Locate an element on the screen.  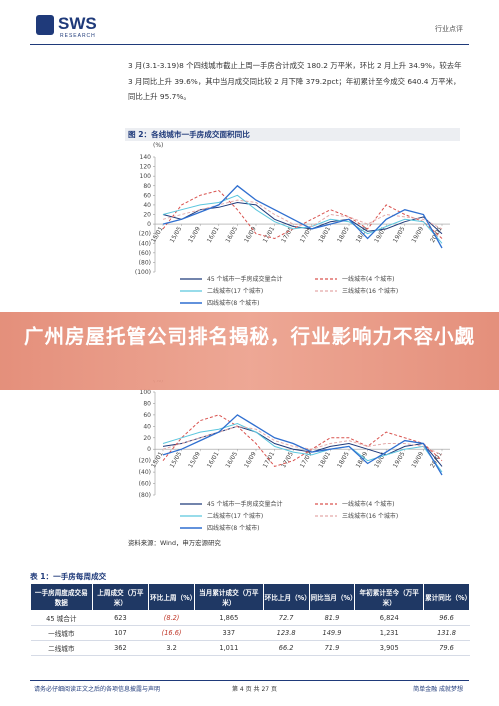
table-header-cell: 当月累计成交（万平米） is located at coordinates (229, 597).